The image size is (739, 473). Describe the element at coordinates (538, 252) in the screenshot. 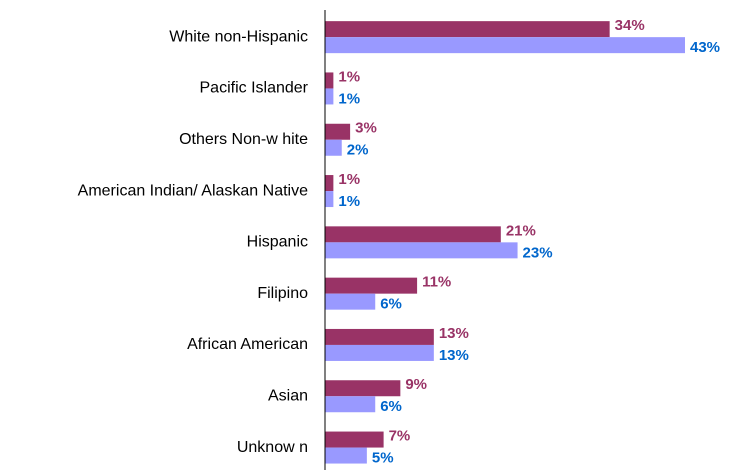

I see `value-label: 23%` at that location.